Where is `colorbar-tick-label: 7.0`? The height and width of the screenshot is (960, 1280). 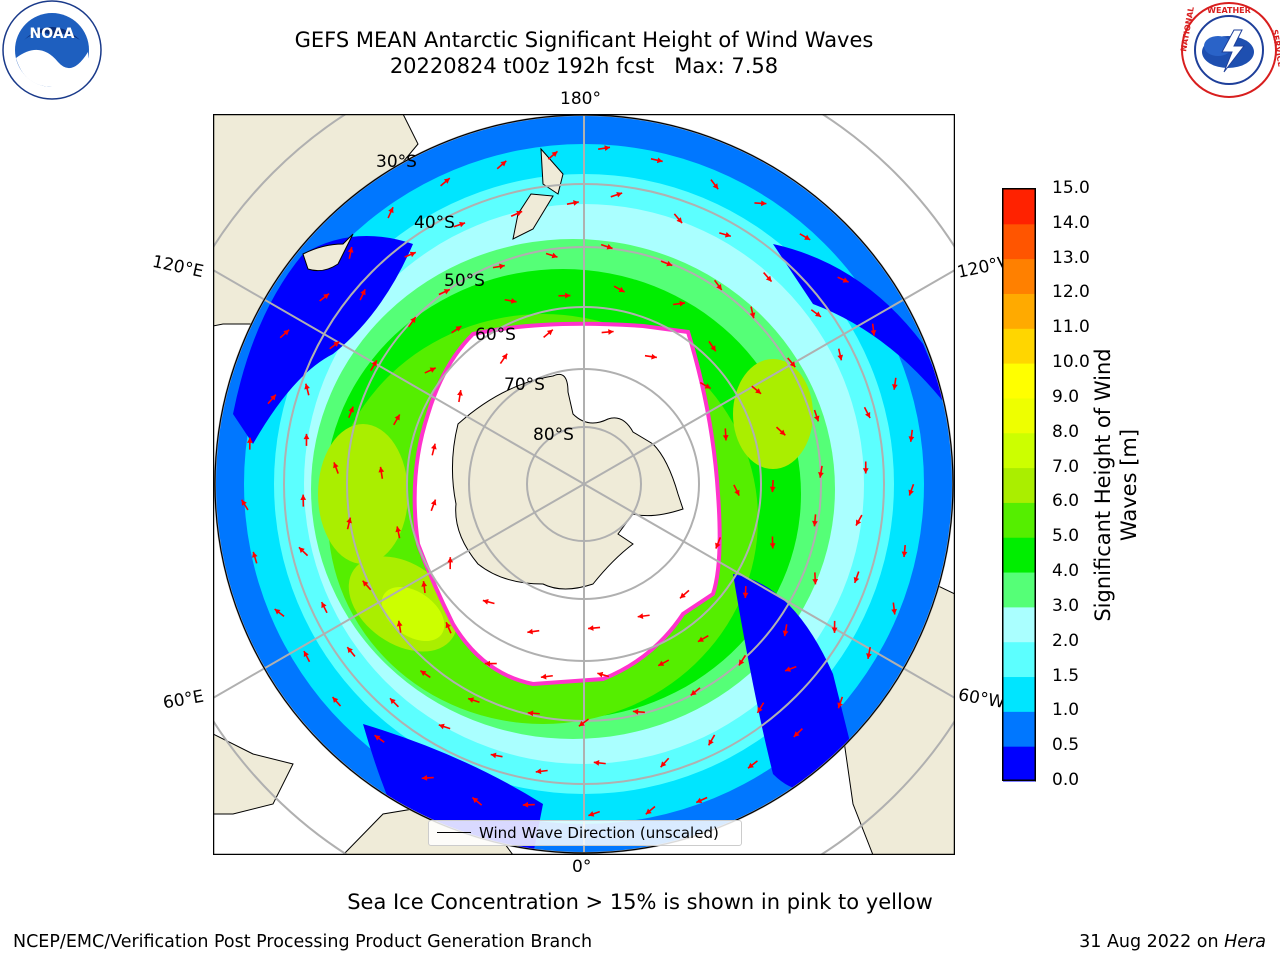 colorbar-tick-label: 7.0 is located at coordinates (1066, 466).